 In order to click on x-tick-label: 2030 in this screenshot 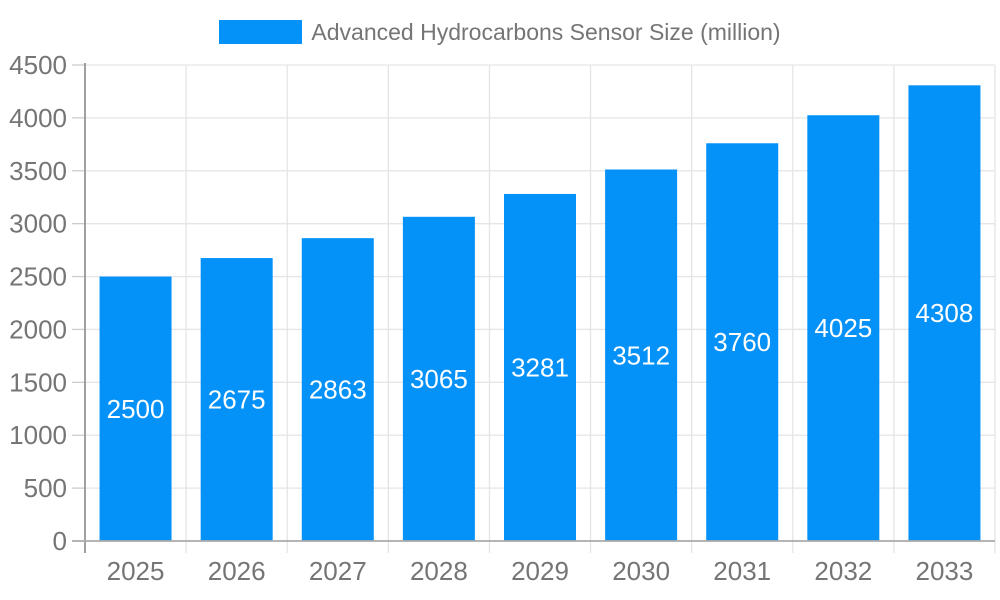, I will do `click(641, 571)`.